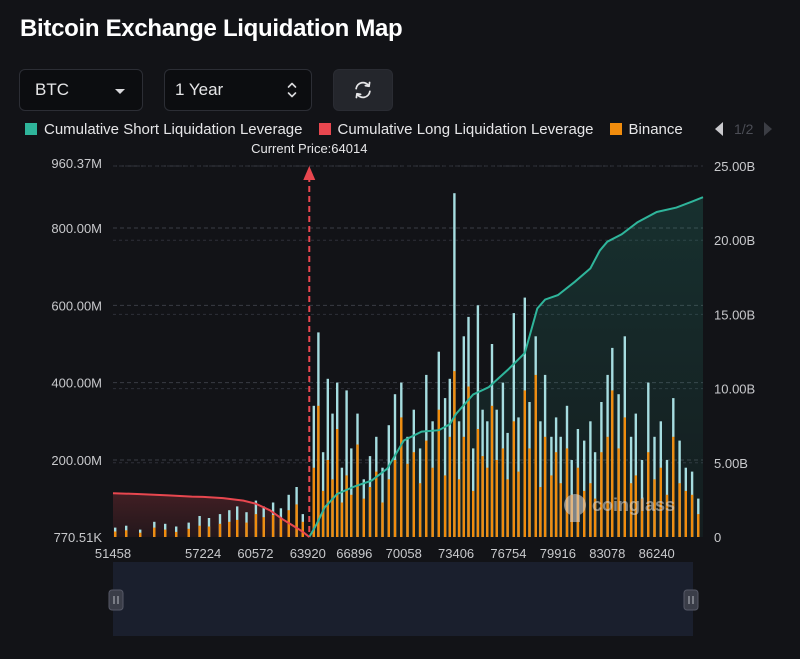 This screenshot has height=659, width=800. I want to click on zoom-slider-track, so click(403, 599).